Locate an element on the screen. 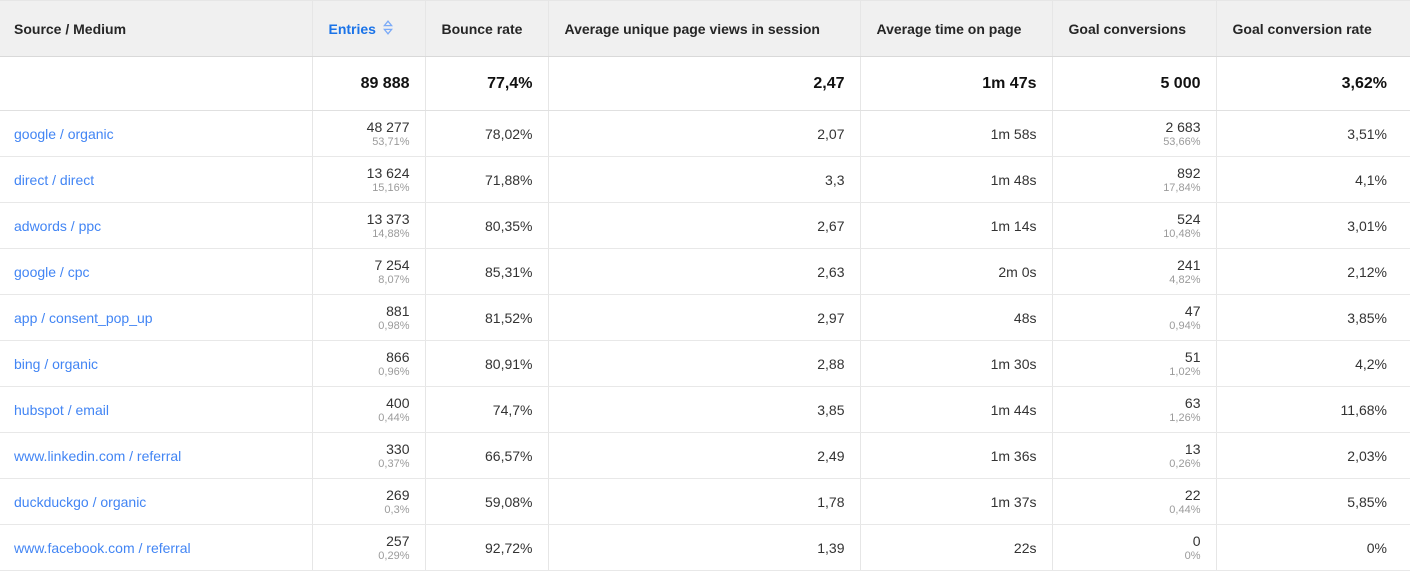  column-header-entries: Entries is located at coordinates (368, 28).